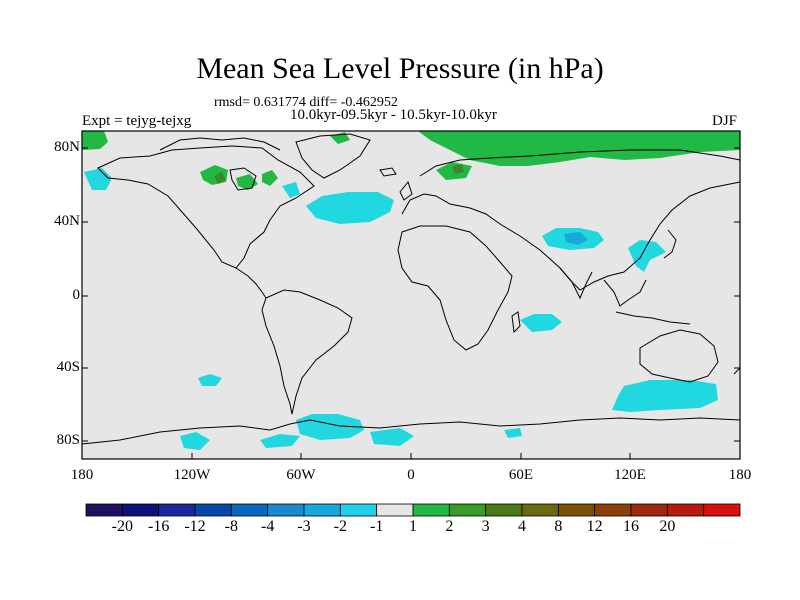  I want to click on lon-label-180e: 180, so click(740, 475).